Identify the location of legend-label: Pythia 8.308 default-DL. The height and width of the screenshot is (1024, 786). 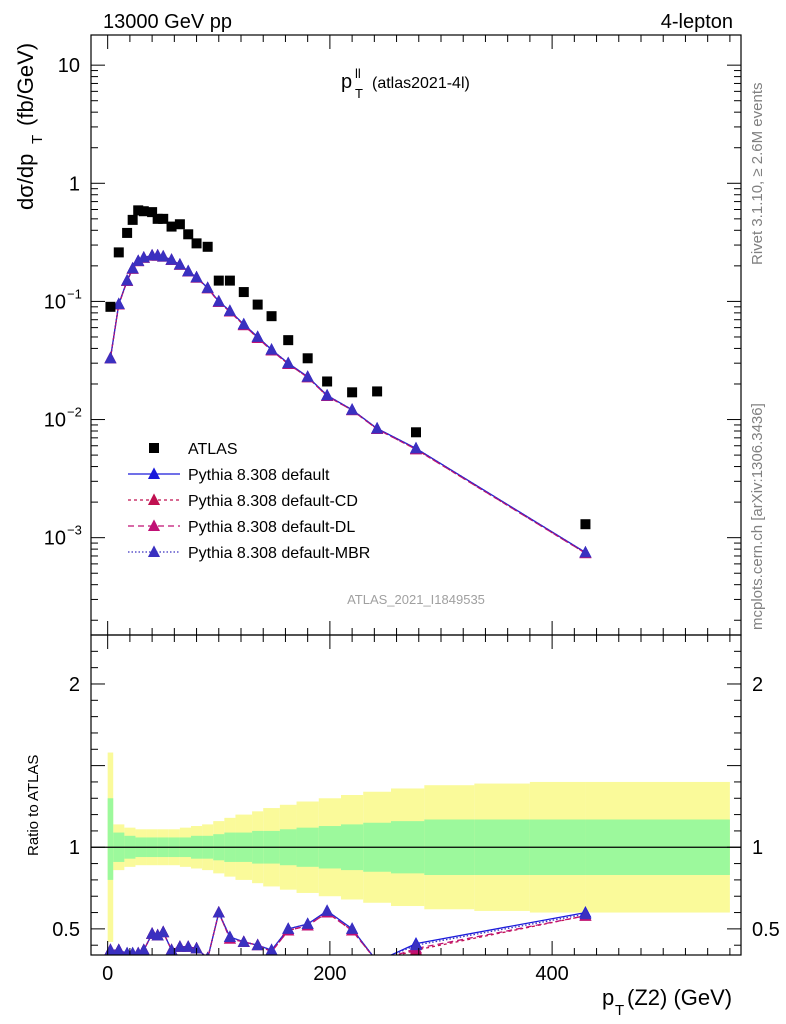
(271, 527).